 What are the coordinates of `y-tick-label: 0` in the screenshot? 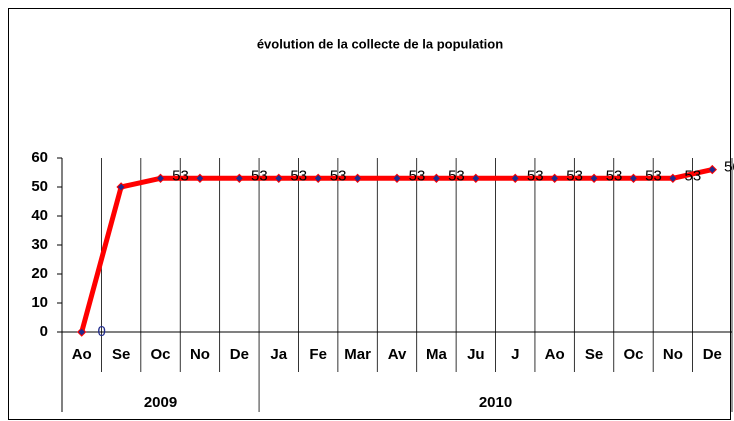 It's located at (44, 331).